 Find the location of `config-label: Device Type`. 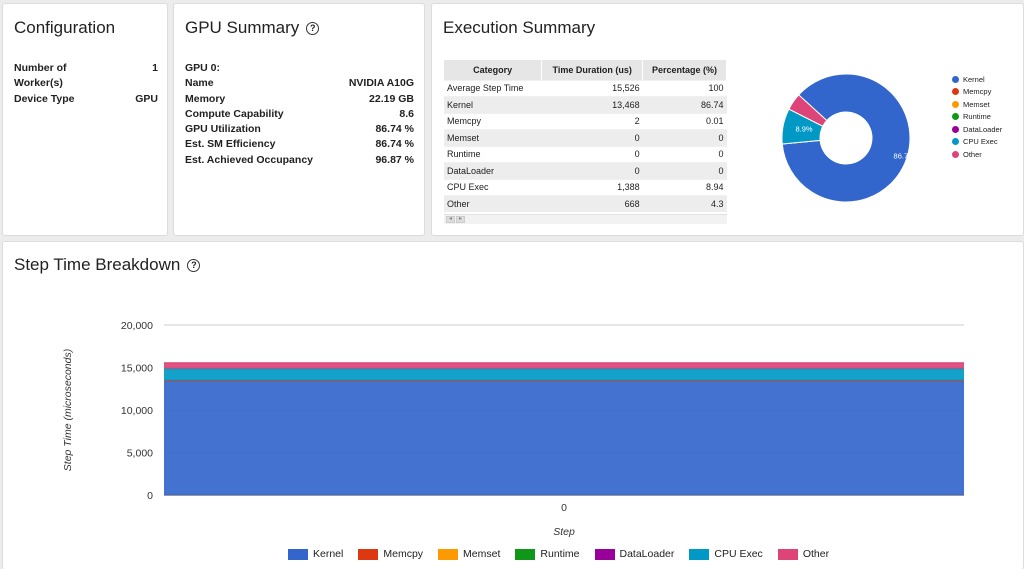

config-label: Device Type is located at coordinates (44, 99).